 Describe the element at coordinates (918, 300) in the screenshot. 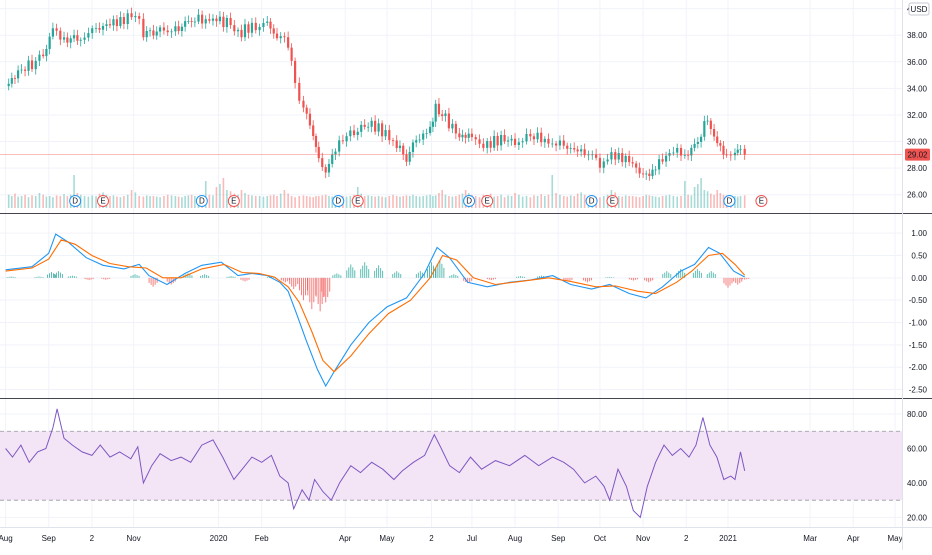

I see `y-tick-label: -0.50` at that location.